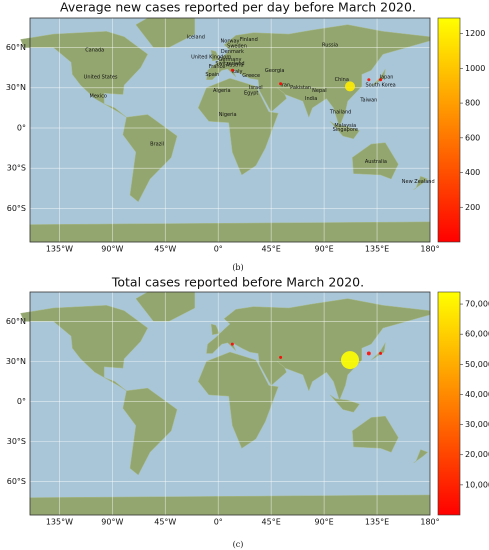 The height and width of the screenshot is (550, 489). Describe the element at coordinates (237, 47) in the screenshot. I see `country-label: Sweden` at that location.